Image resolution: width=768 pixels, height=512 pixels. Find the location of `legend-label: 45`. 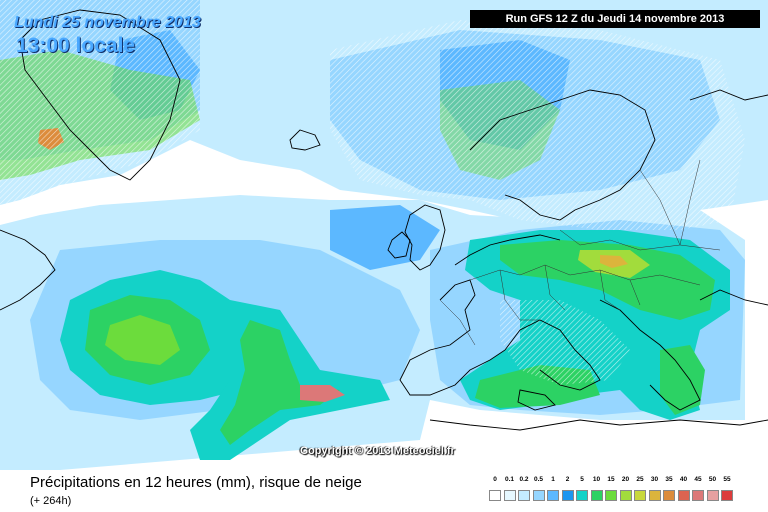

legend-label: 45 is located at coordinates (698, 479).